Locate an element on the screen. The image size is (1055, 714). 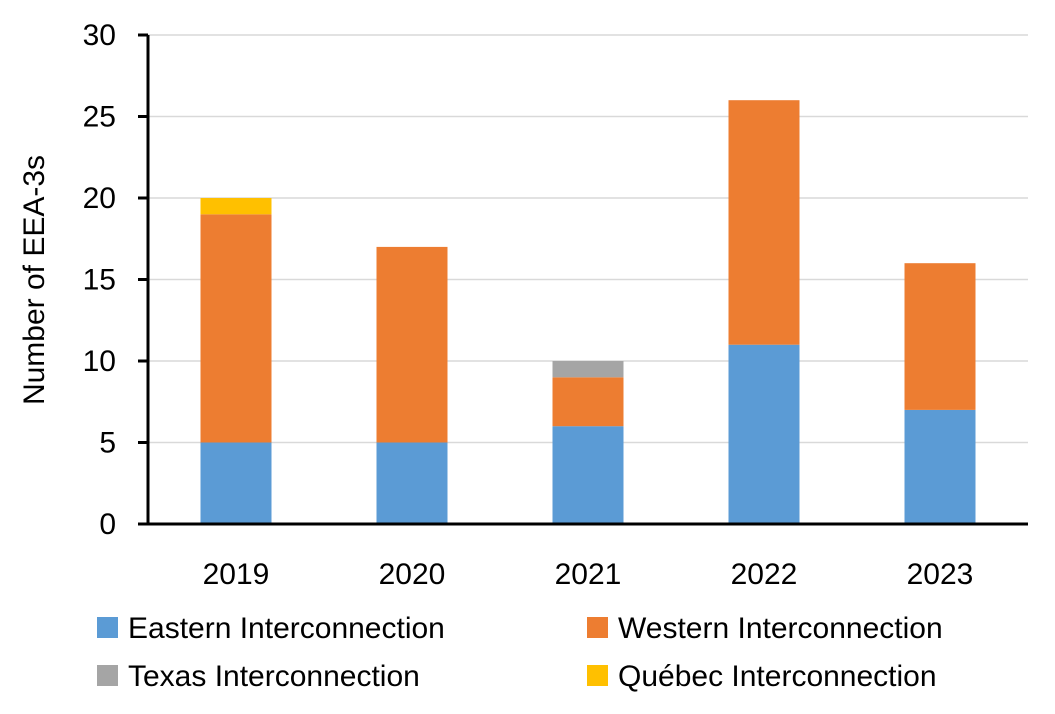
legend-label: Eastern Interconnection is located at coordinates (286, 628).